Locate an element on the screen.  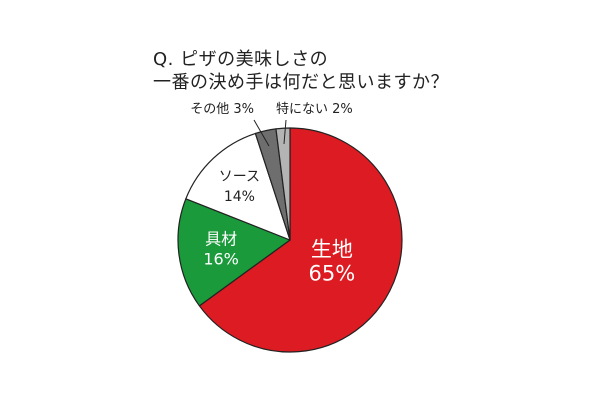
slice-value-0: 65% is located at coordinates (332, 274).